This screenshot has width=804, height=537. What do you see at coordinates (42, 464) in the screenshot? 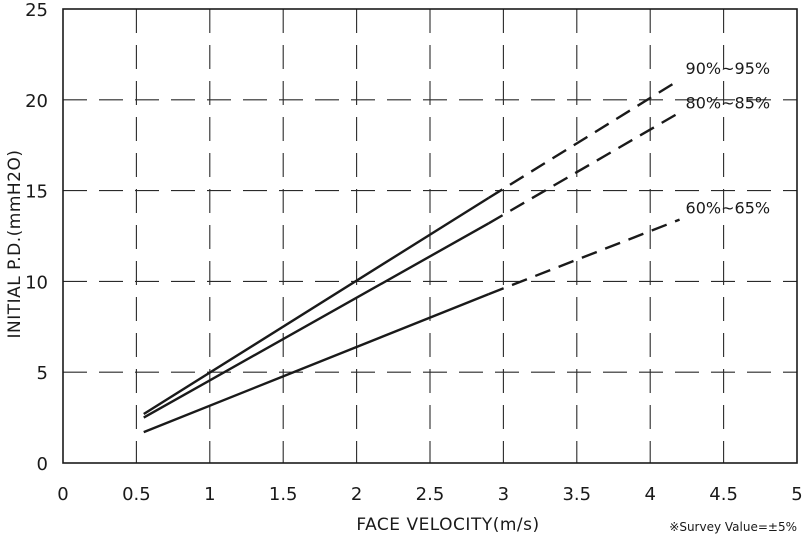
I see `y-tick-label: 0` at bounding box center [42, 464].